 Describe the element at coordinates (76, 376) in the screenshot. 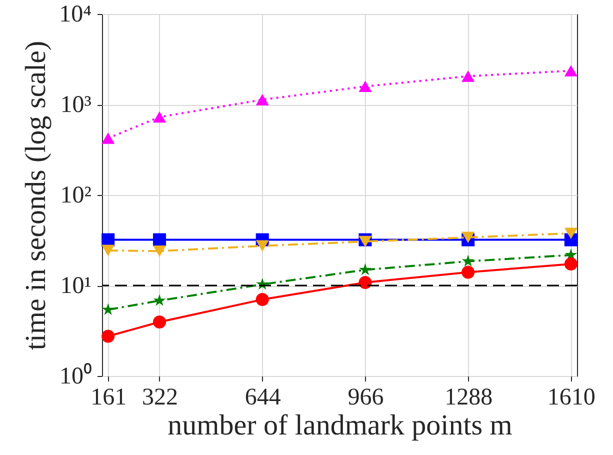

I see `y-tick-label: 10⁰` at that location.